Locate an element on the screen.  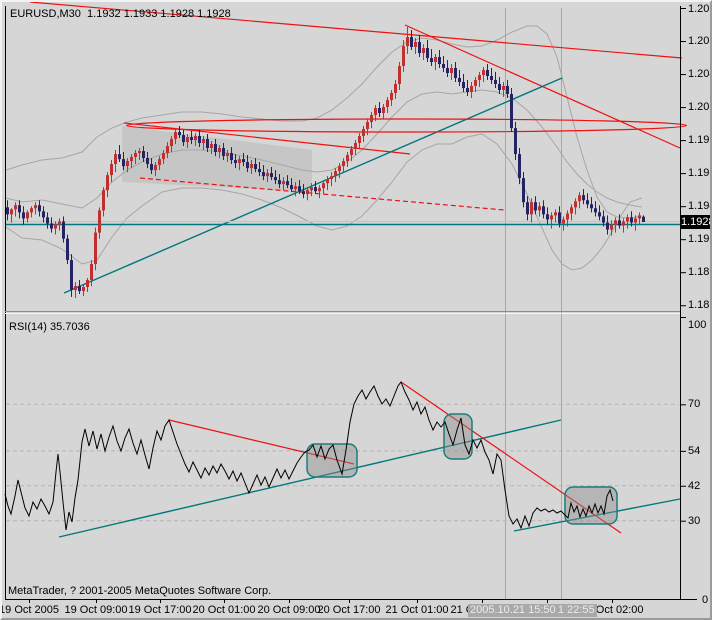
rsi-axis-label: 30 is located at coordinates (694, 520).